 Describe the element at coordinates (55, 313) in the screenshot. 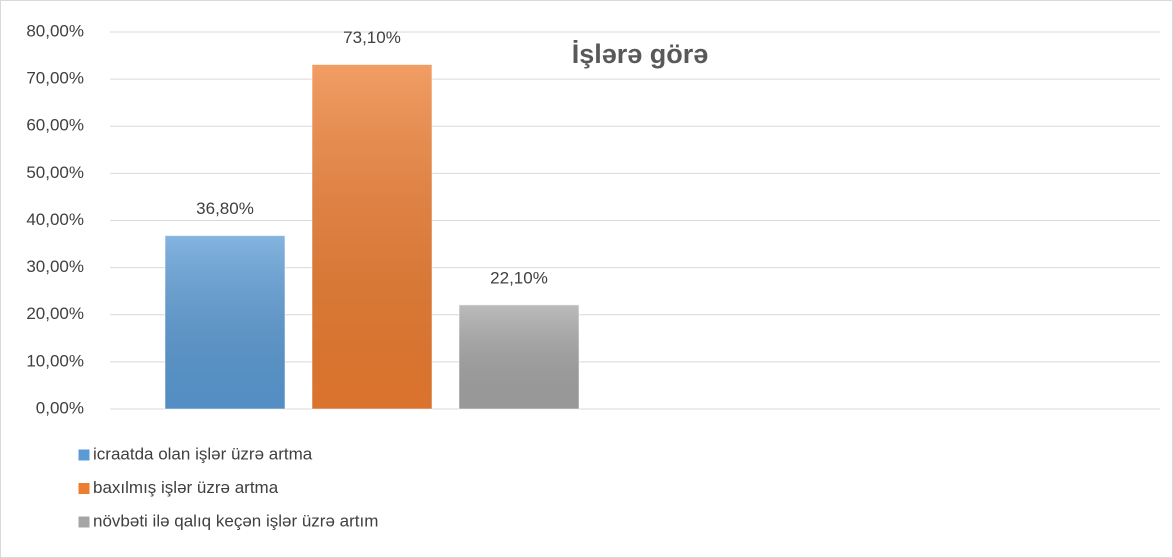

I see `y-tick-label: 20,00%` at that location.